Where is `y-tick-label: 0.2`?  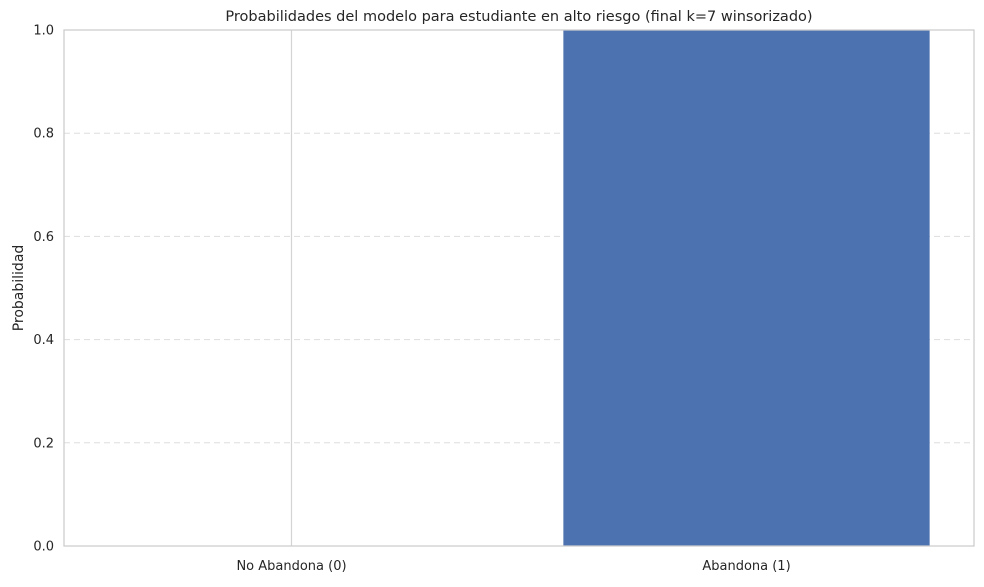 y-tick-label: 0.2 is located at coordinates (43, 443).